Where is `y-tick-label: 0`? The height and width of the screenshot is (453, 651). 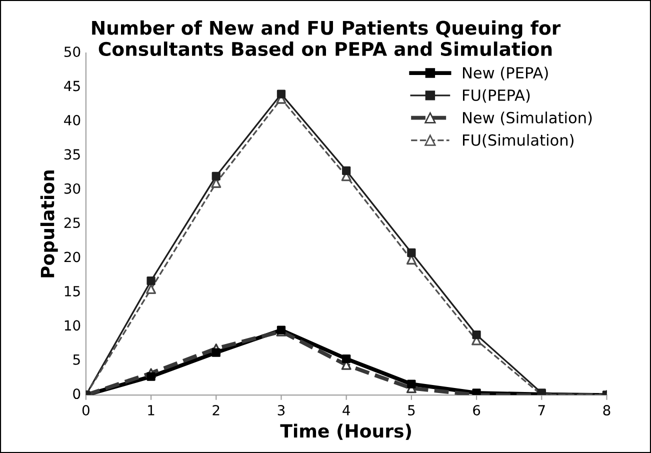
y-tick-label: 0 is located at coordinates (76, 394).